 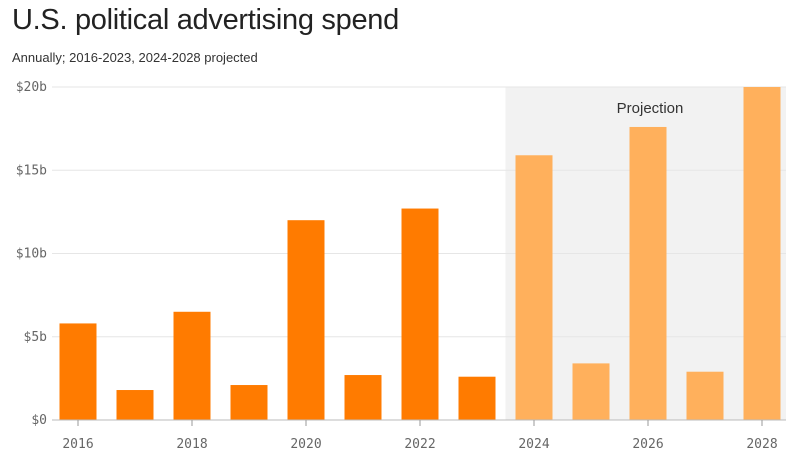 What do you see at coordinates (31, 254) in the screenshot?
I see `y-tick-label: $10b` at bounding box center [31, 254].